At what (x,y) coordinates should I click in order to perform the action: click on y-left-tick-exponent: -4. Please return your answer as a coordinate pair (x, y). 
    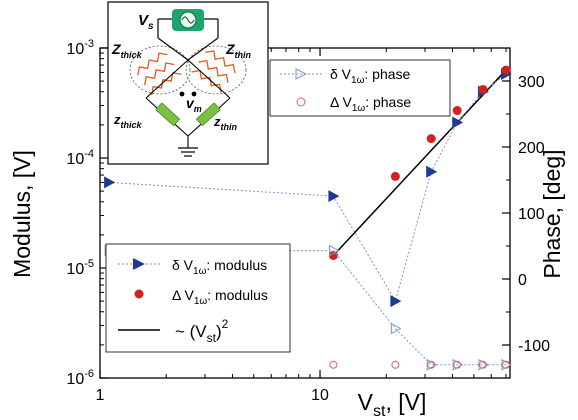
    Looking at the image, I should click on (89, 154).